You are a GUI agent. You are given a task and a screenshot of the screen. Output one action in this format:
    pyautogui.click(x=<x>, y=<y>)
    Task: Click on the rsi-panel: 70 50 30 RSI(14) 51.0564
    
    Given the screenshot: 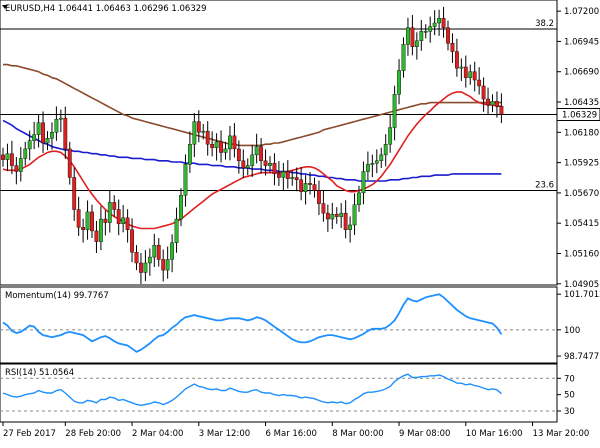 What is the action you would take?
    pyautogui.click(x=287, y=393)
    